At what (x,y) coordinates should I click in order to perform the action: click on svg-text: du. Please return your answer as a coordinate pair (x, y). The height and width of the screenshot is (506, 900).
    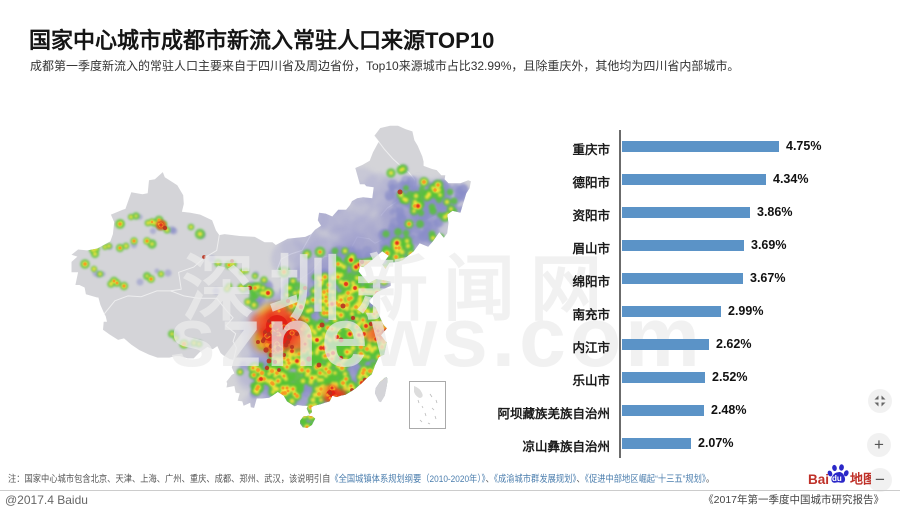
    Looking at the image, I should click on (837, 478).